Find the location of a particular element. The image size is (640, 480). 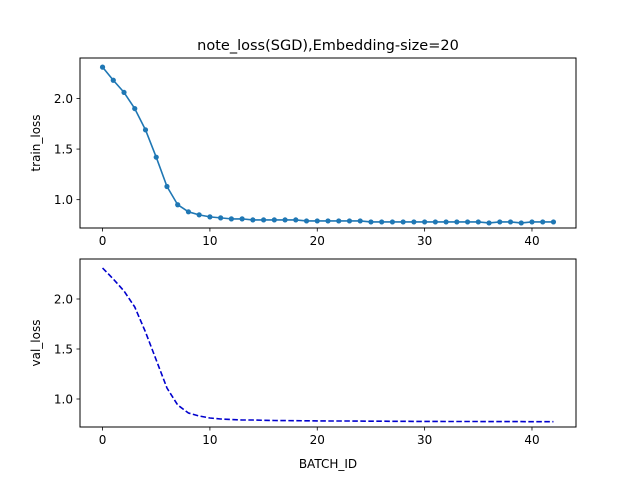

train-loss-x-tick-label: 40 is located at coordinates (531, 241).